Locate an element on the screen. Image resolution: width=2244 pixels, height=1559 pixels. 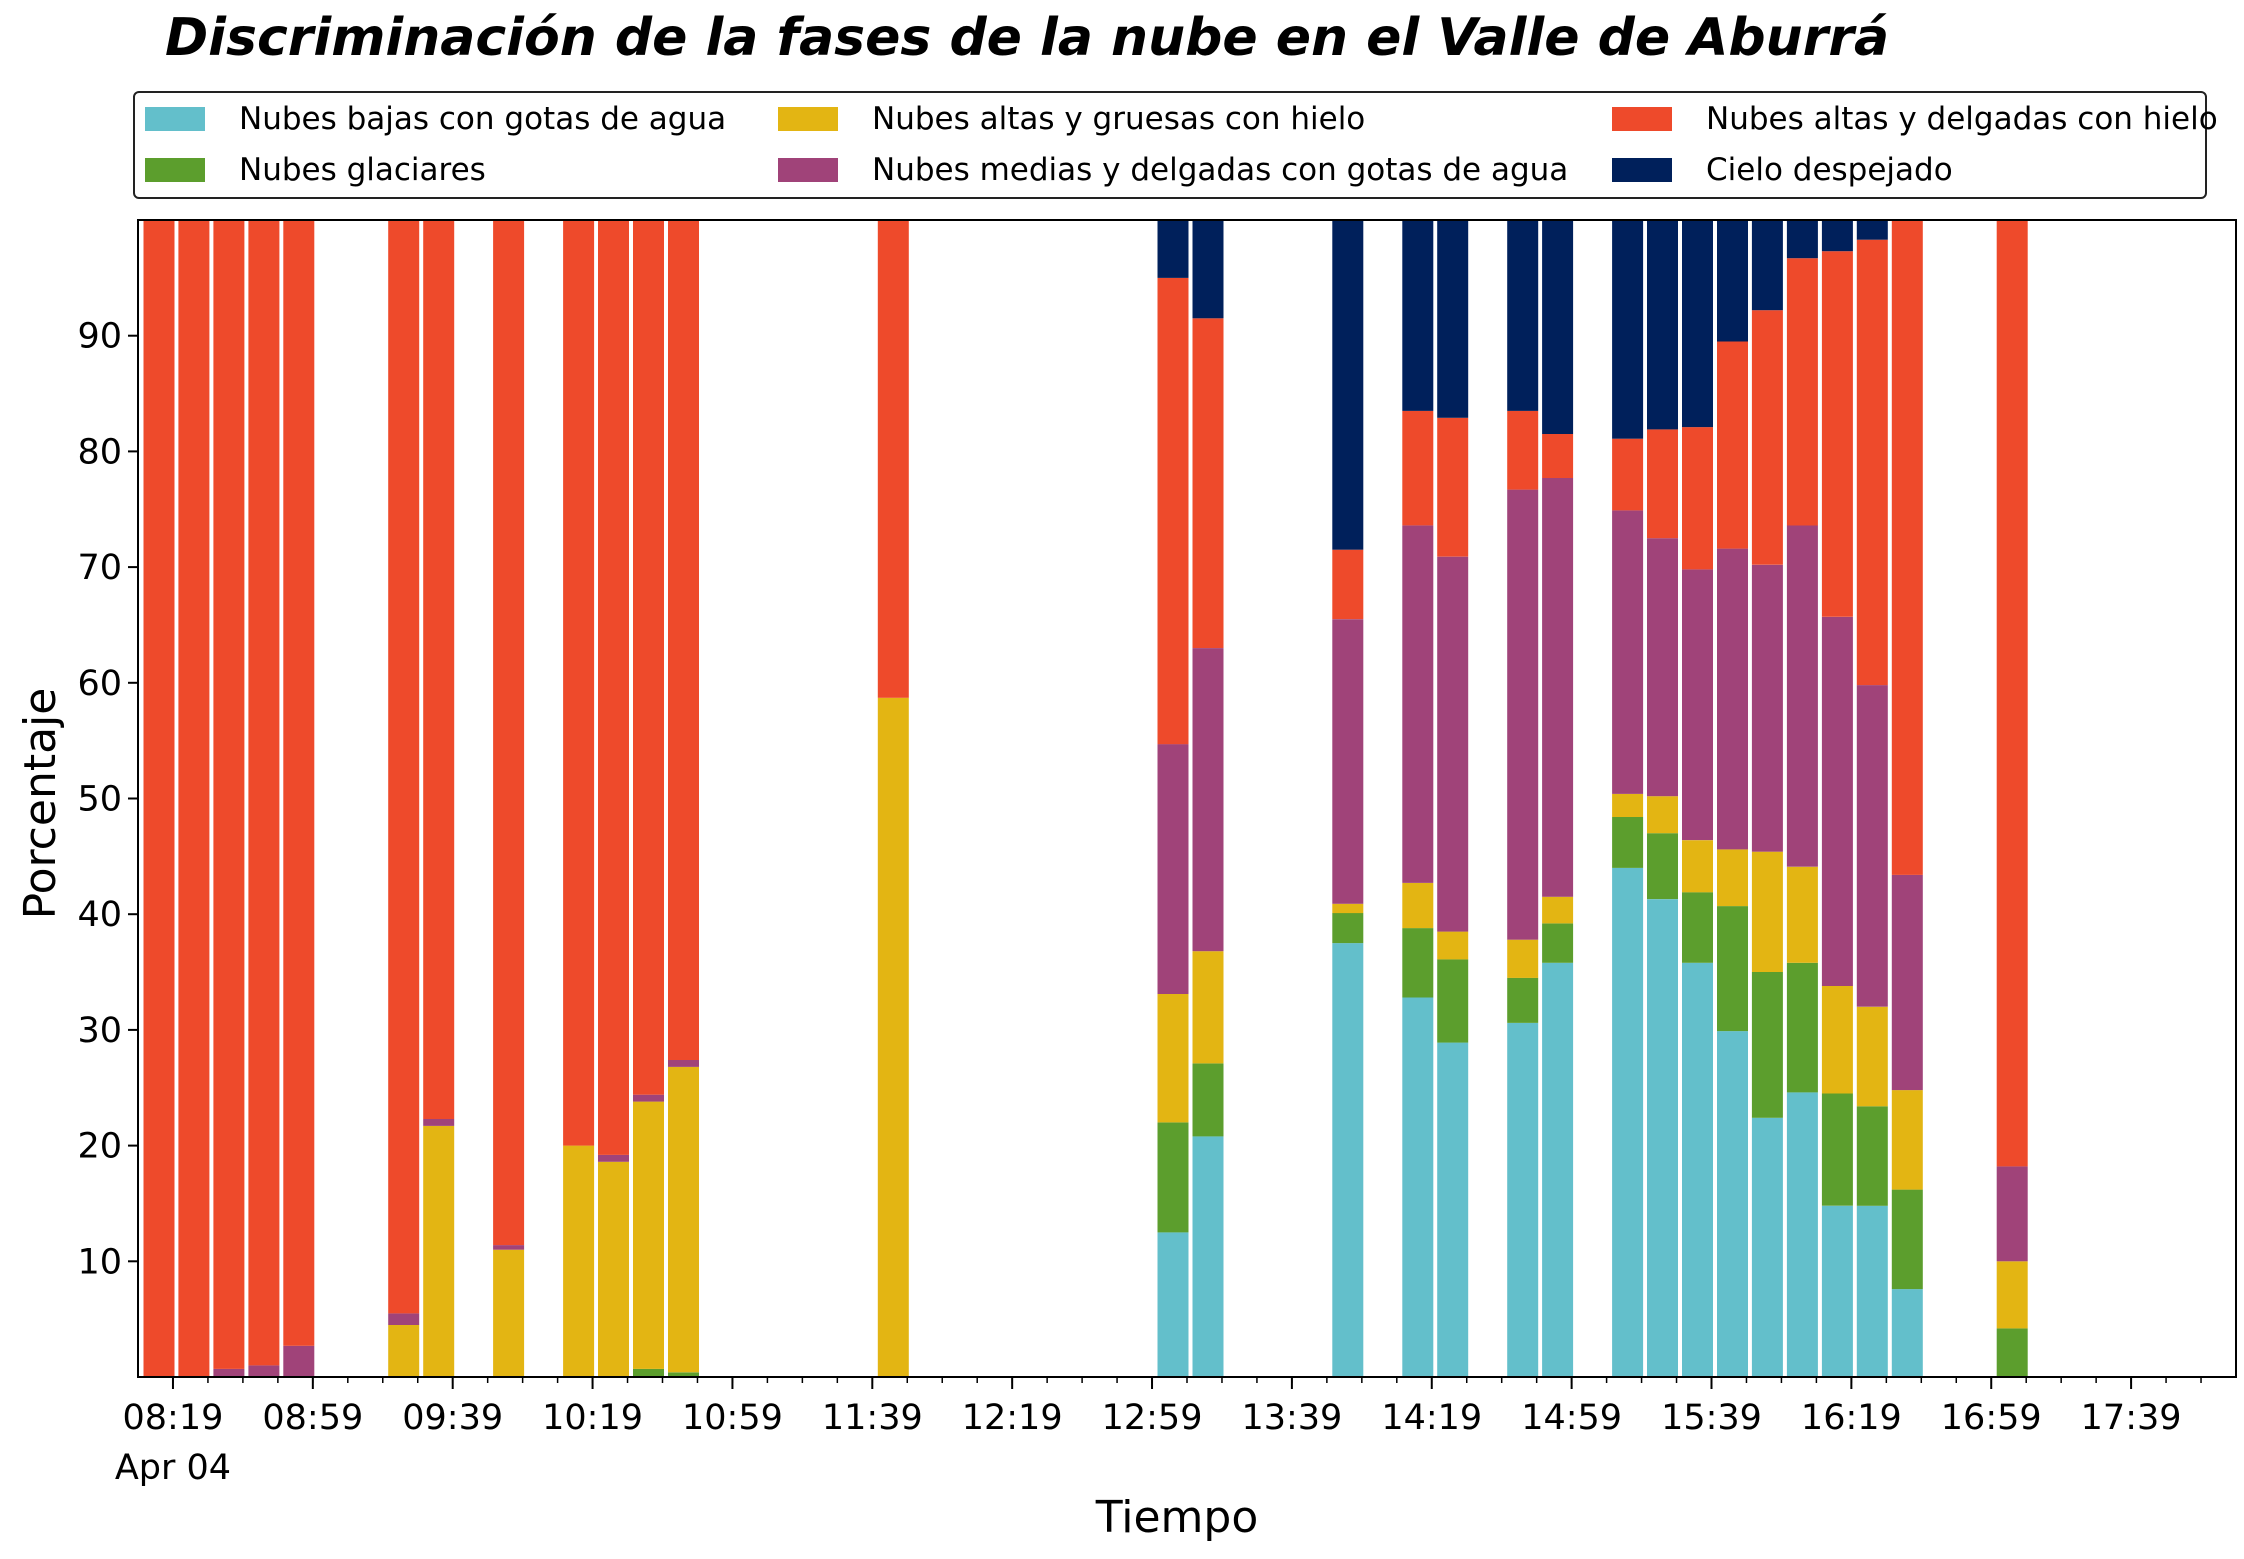
legend-item: Nubes bajas con gotas de agua is located at coordinates (435, 119).